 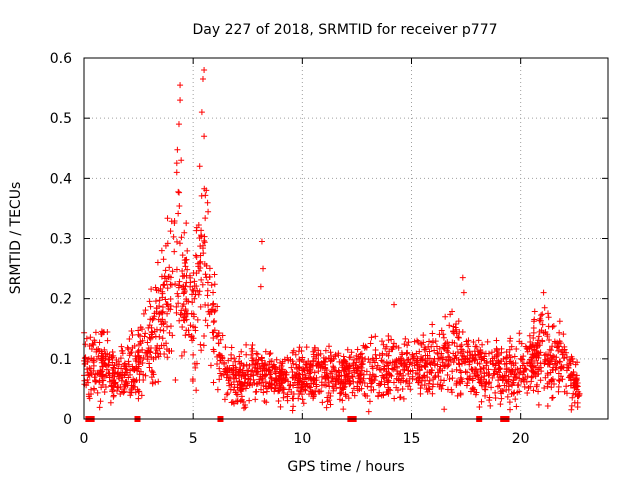 I want to click on y-tick-label: 0.6, so click(x=61, y=59).